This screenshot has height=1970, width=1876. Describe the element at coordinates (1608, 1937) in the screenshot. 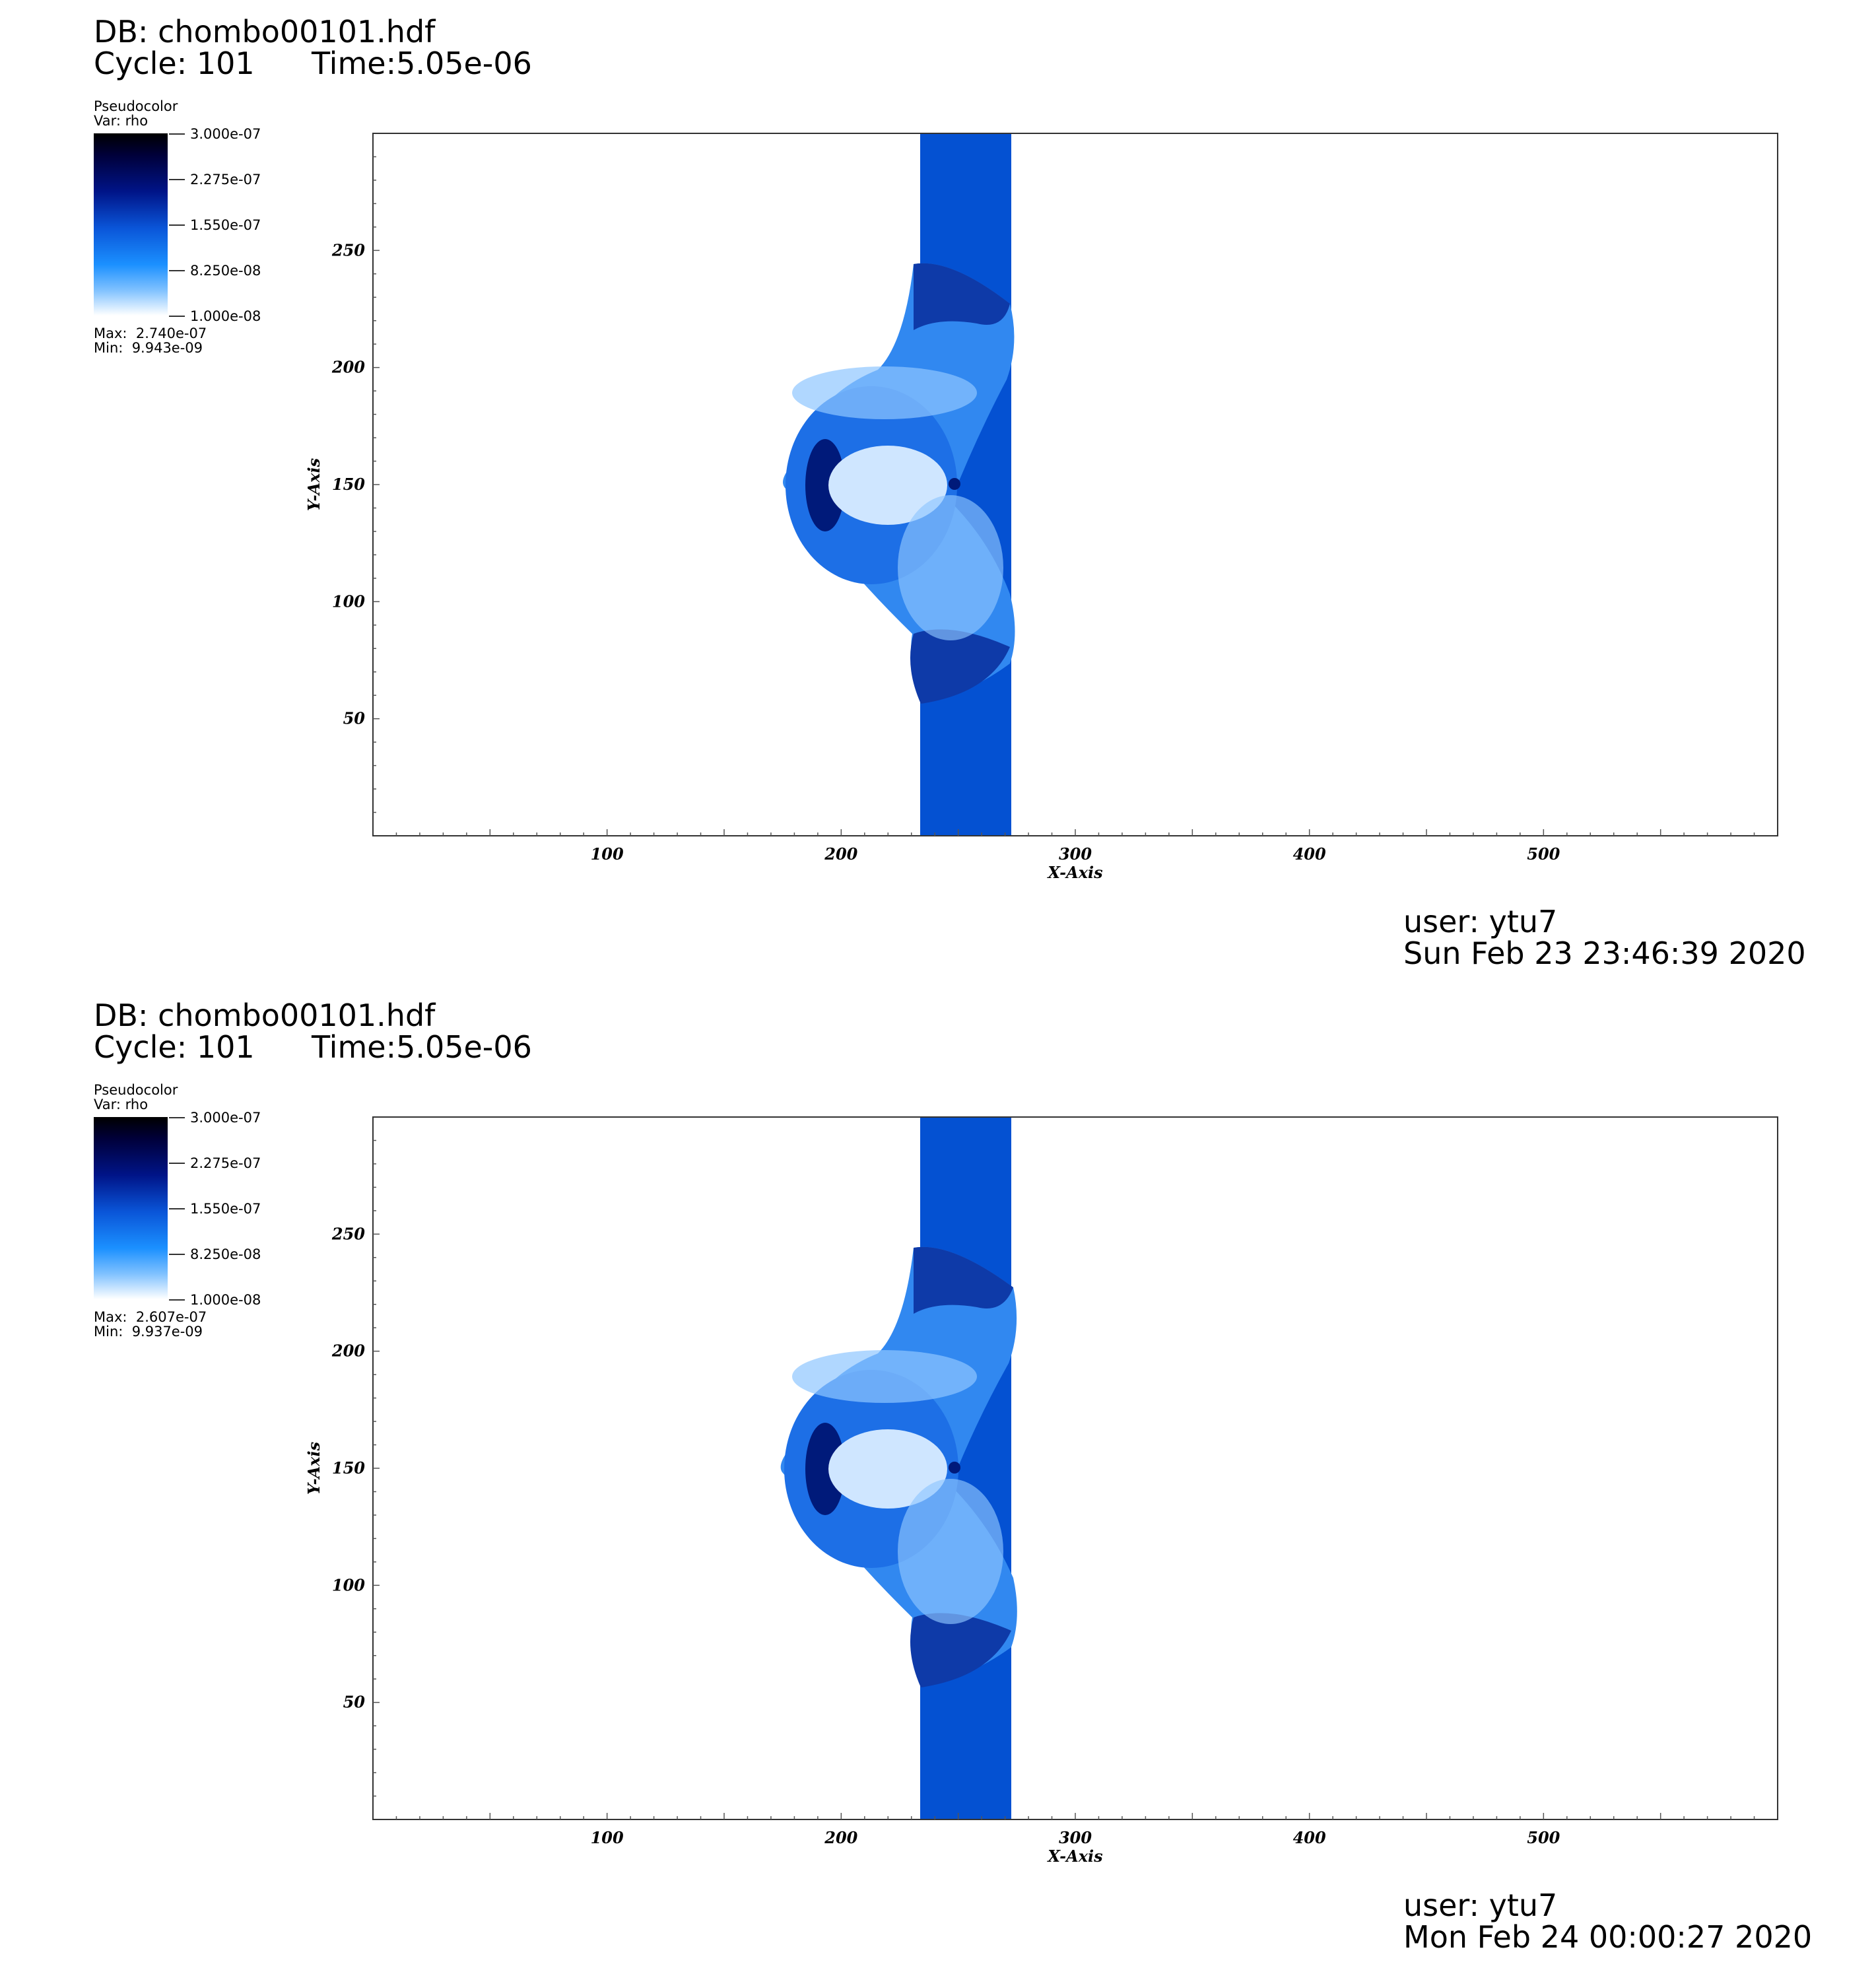

I see `date-label: Mon Feb 24 00:00:27 2020` at that location.